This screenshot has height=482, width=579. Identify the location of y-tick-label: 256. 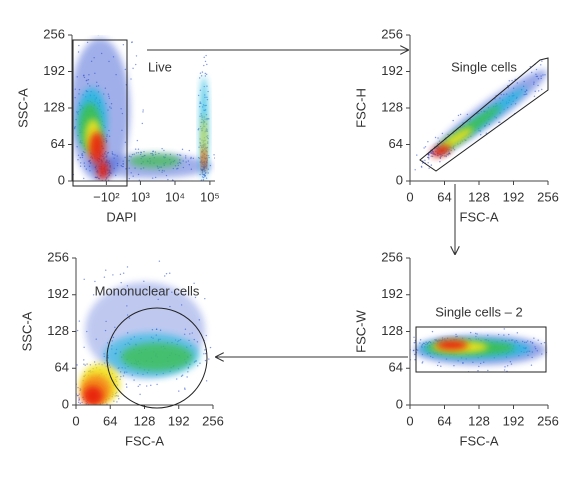
(58, 256).